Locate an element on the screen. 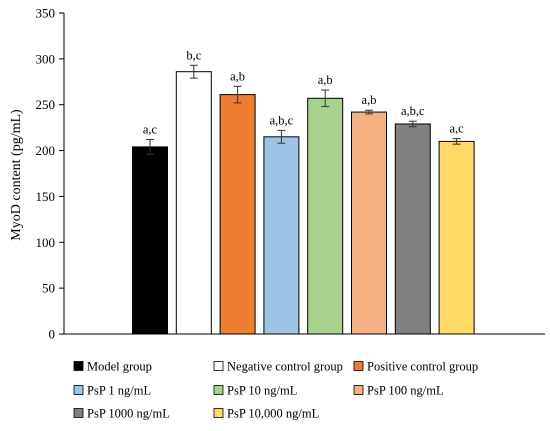 Image resolution: width=550 pixels, height=431 pixels. y-tick-label: 300 is located at coordinates (46, 58).